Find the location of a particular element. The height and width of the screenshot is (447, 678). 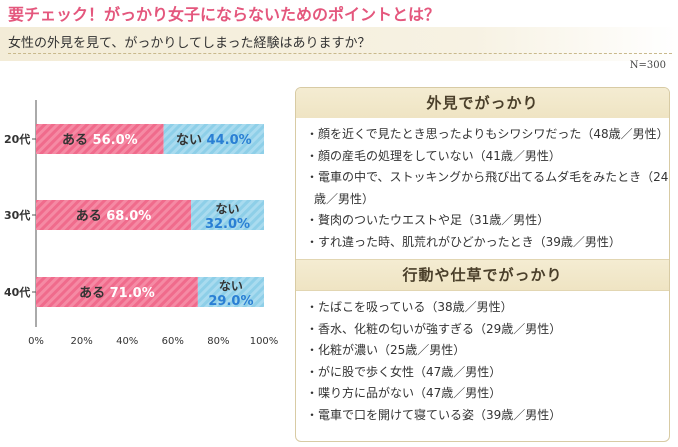

survey-question: 女性の外見を見て、がっかりしてしまった経験はありますか？ is located at coordinates (189, 43).